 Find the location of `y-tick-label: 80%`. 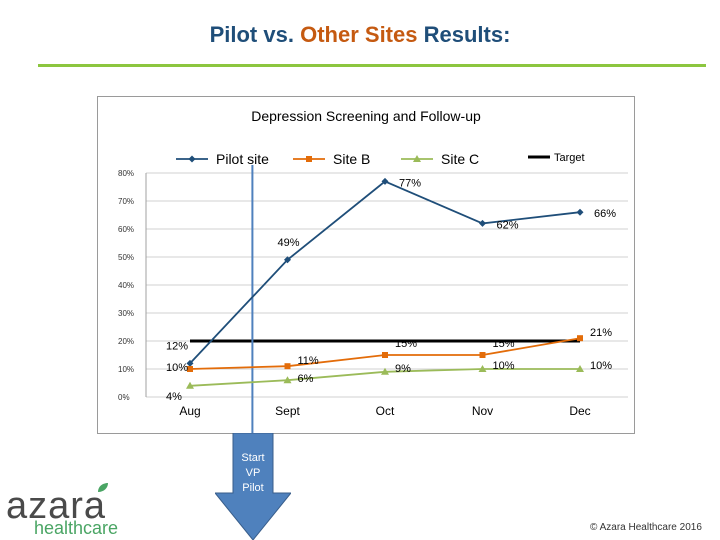

y-tick-label: 80% is located at coordinates (126, 173).